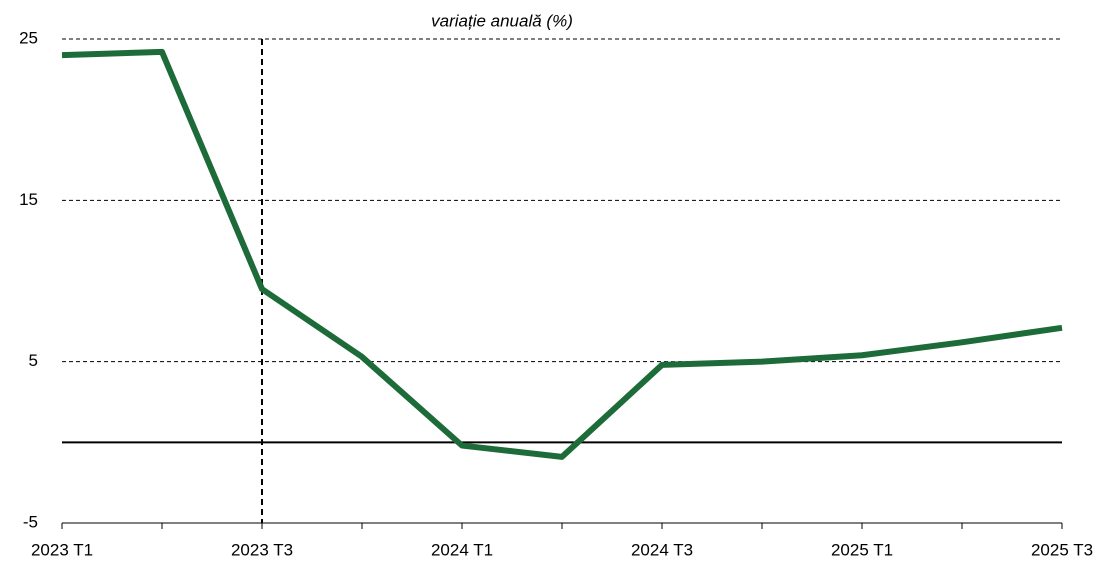  What do you see at coordinates (33, 360) in the screenshot?
I see `y-tick-label: 5` at bounding box center [33, 360].